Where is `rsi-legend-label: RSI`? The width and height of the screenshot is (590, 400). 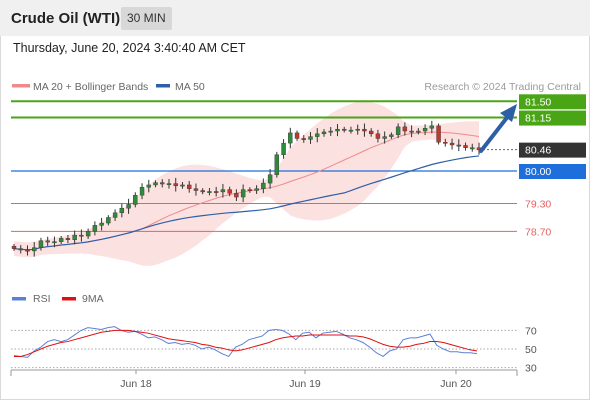 rsi-legend-label: RSI is located at coordinates (42, 299).